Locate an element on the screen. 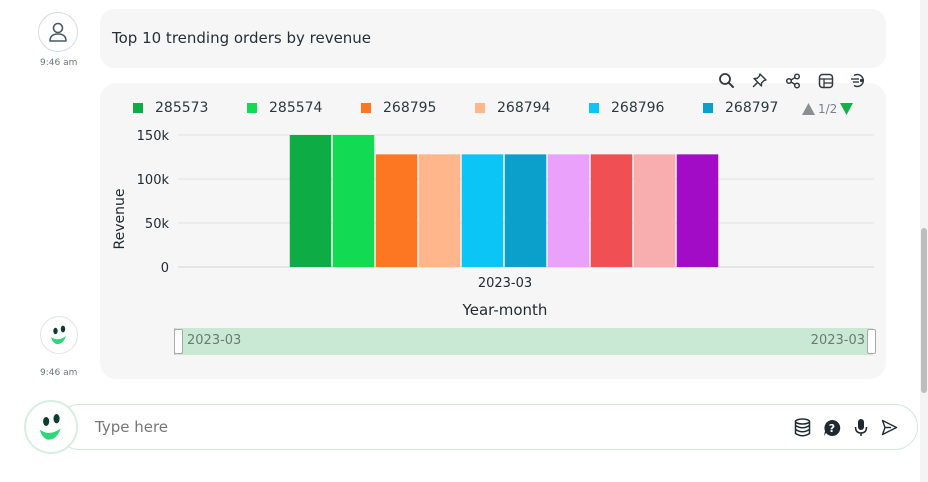 The height and width of the screenshot is (482, 928). user-icon is located at coordinates (58, 32).